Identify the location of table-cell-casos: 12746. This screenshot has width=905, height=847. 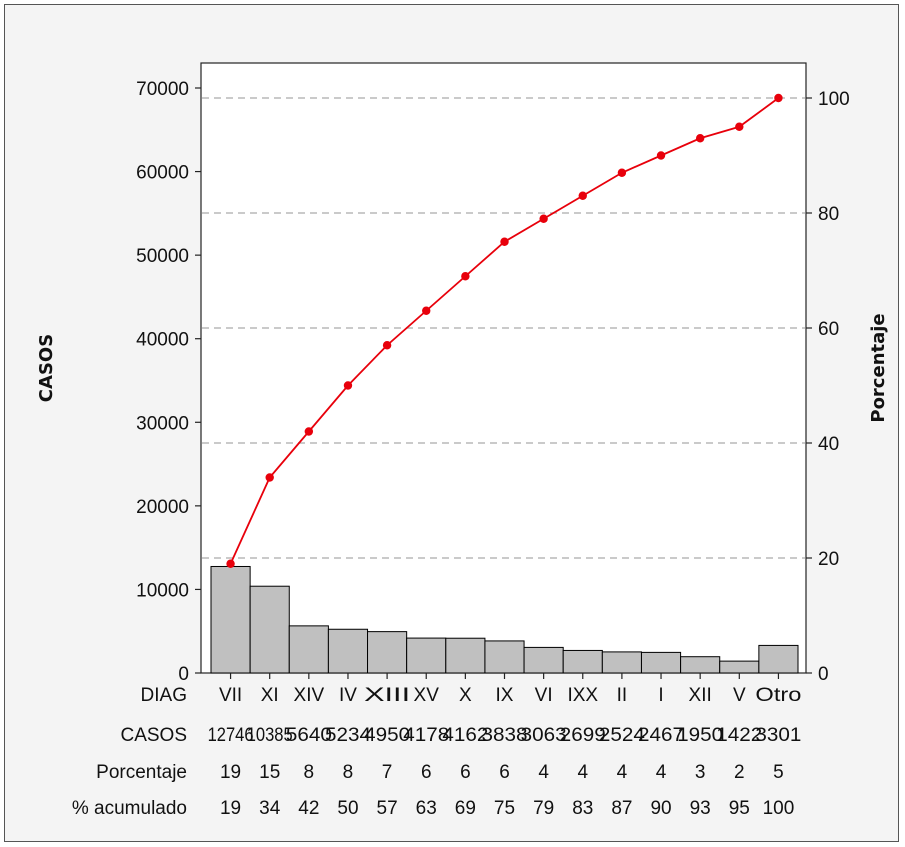
(231, 735).